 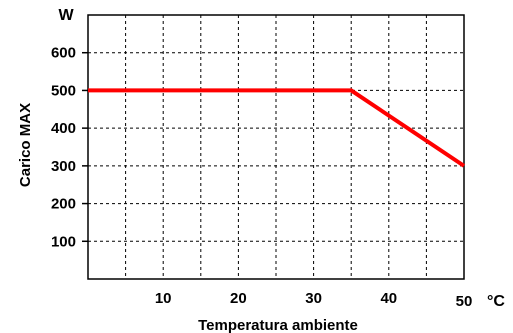 What do you see at coordinates (63, 90) in the screenshot?
I see `y-tick-label: 500` at bounding box center [63, 90].